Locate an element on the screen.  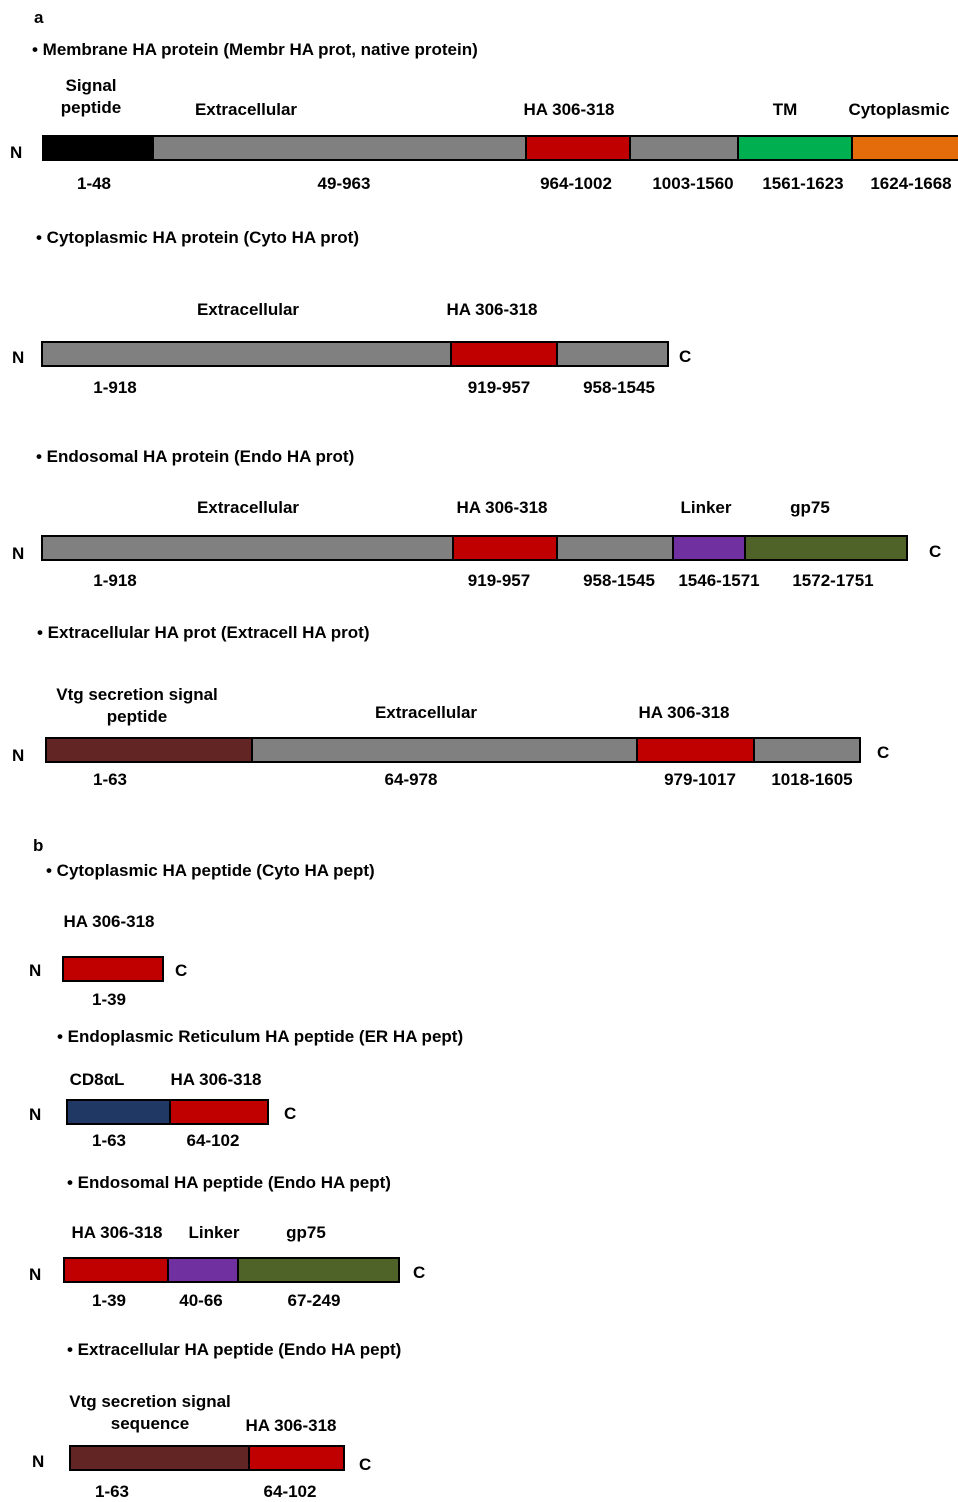
segment-range: 64-102 is located at coordinates (213, 1140).